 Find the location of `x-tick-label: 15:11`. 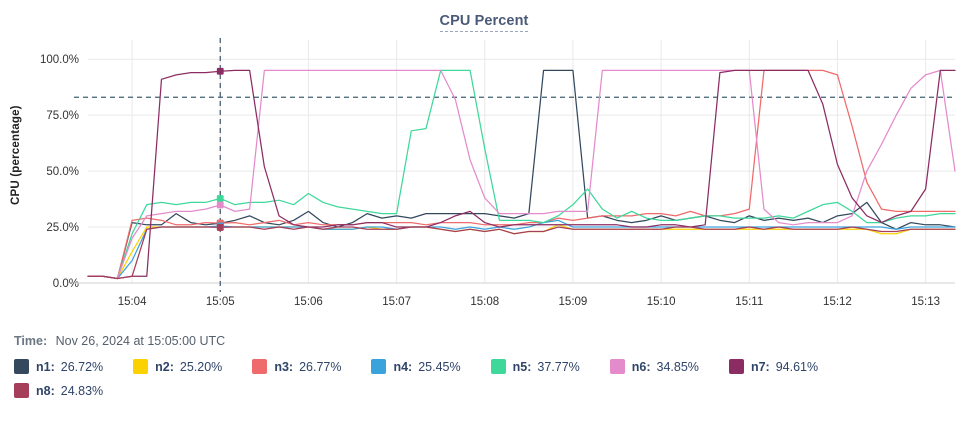

x-tick-label: 15:11 is located at coordinates (749, 302).